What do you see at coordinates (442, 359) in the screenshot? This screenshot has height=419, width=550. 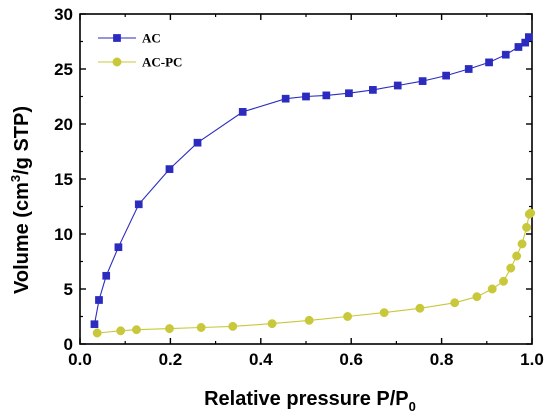 I see `x-tick-label: 0.8` at bounding box center [442, 359].